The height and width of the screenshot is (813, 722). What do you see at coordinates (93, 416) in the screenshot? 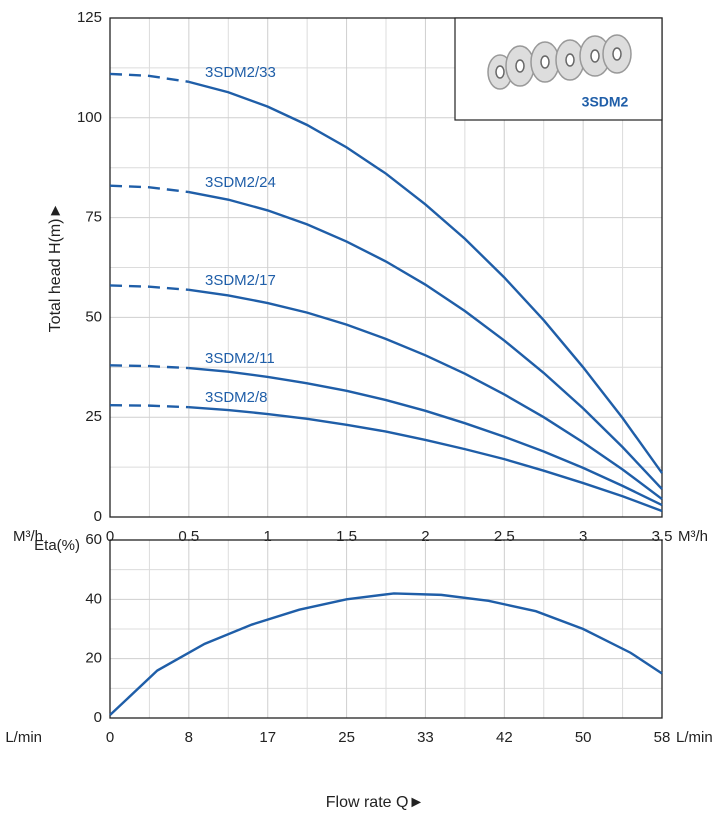
I see `y-tick-label: 25` at bounding box center [93, 416].